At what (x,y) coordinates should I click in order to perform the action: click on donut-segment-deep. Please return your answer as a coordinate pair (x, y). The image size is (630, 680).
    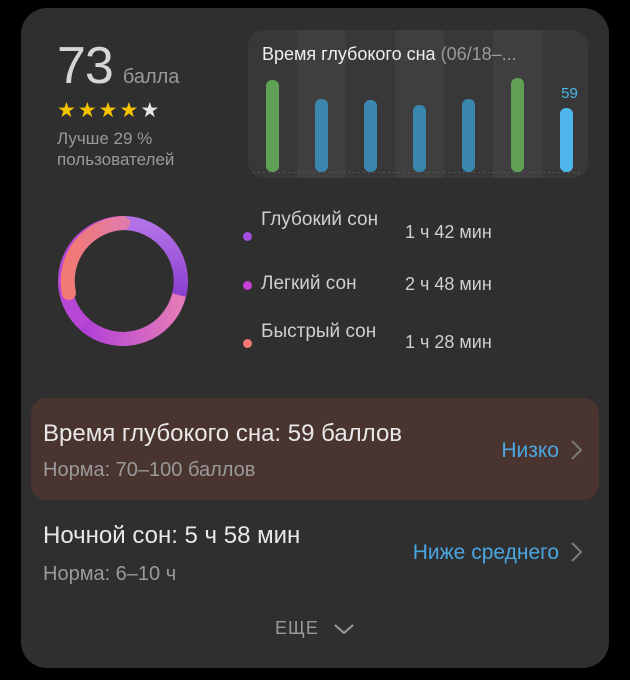
    Looking at the image, I should click on (152, 259).